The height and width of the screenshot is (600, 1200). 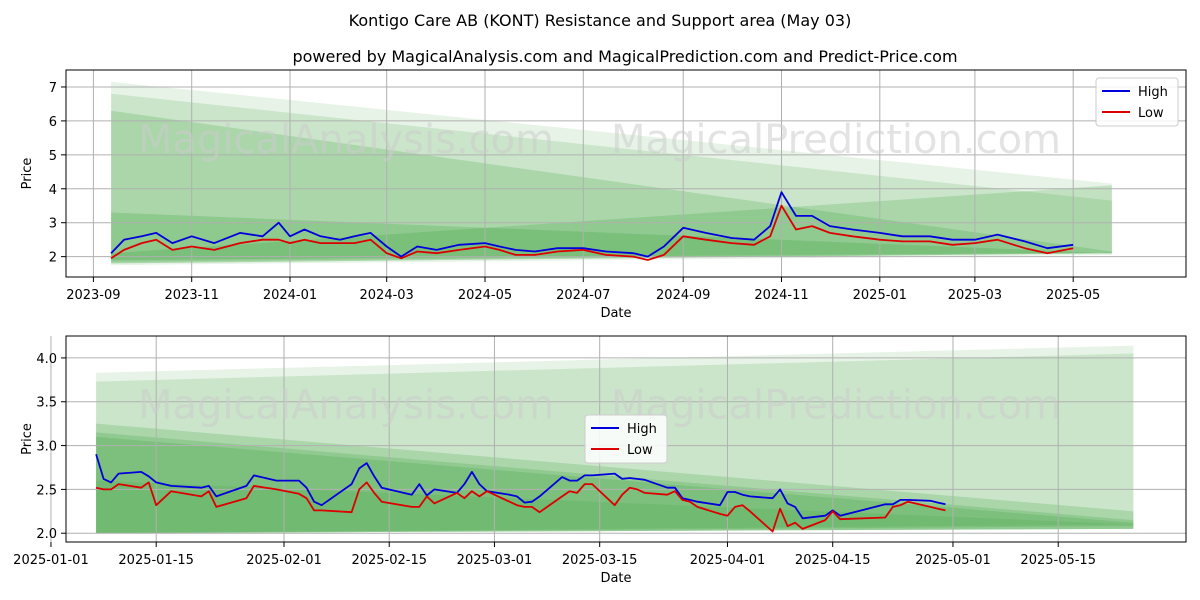 I want to click on x-tick-label: 2024-11, so click(x=781, y=295).